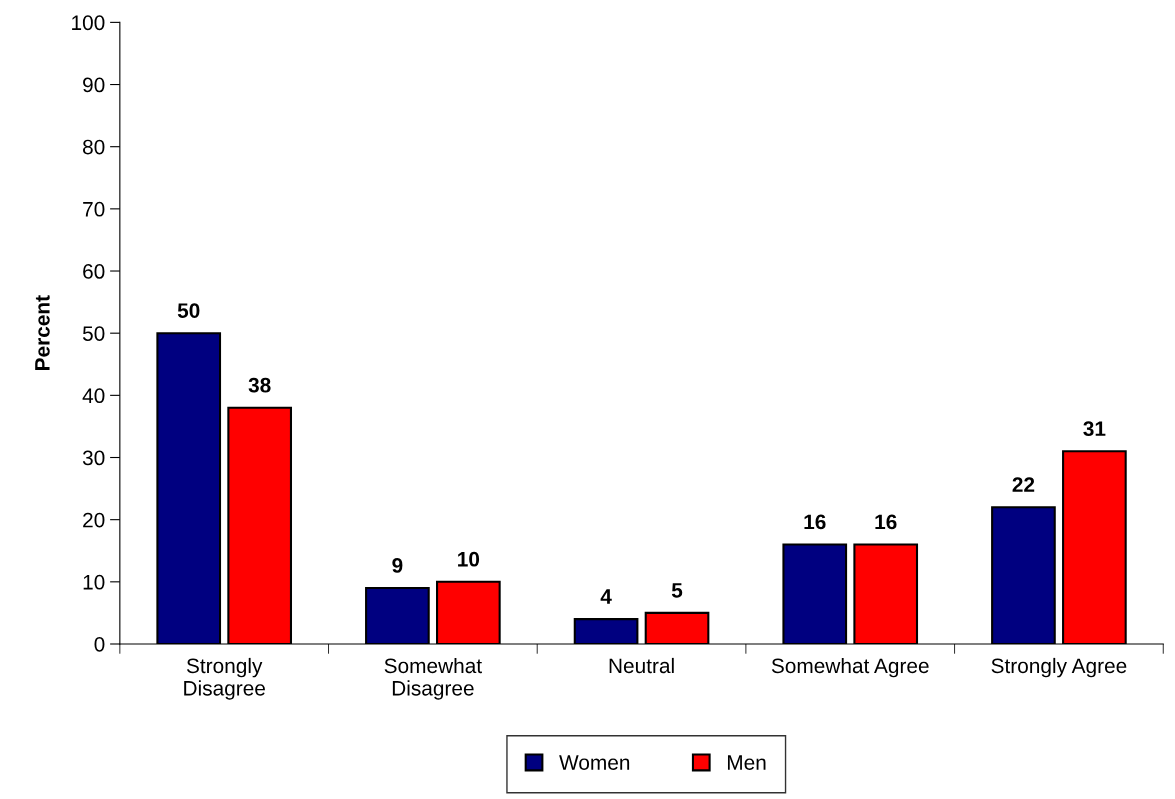 The image size is (1175, 799). What do you see at coordinates (93, 396) in the screenshot?
I see `y-tick-label: 40` at bounding box center [93, 396].